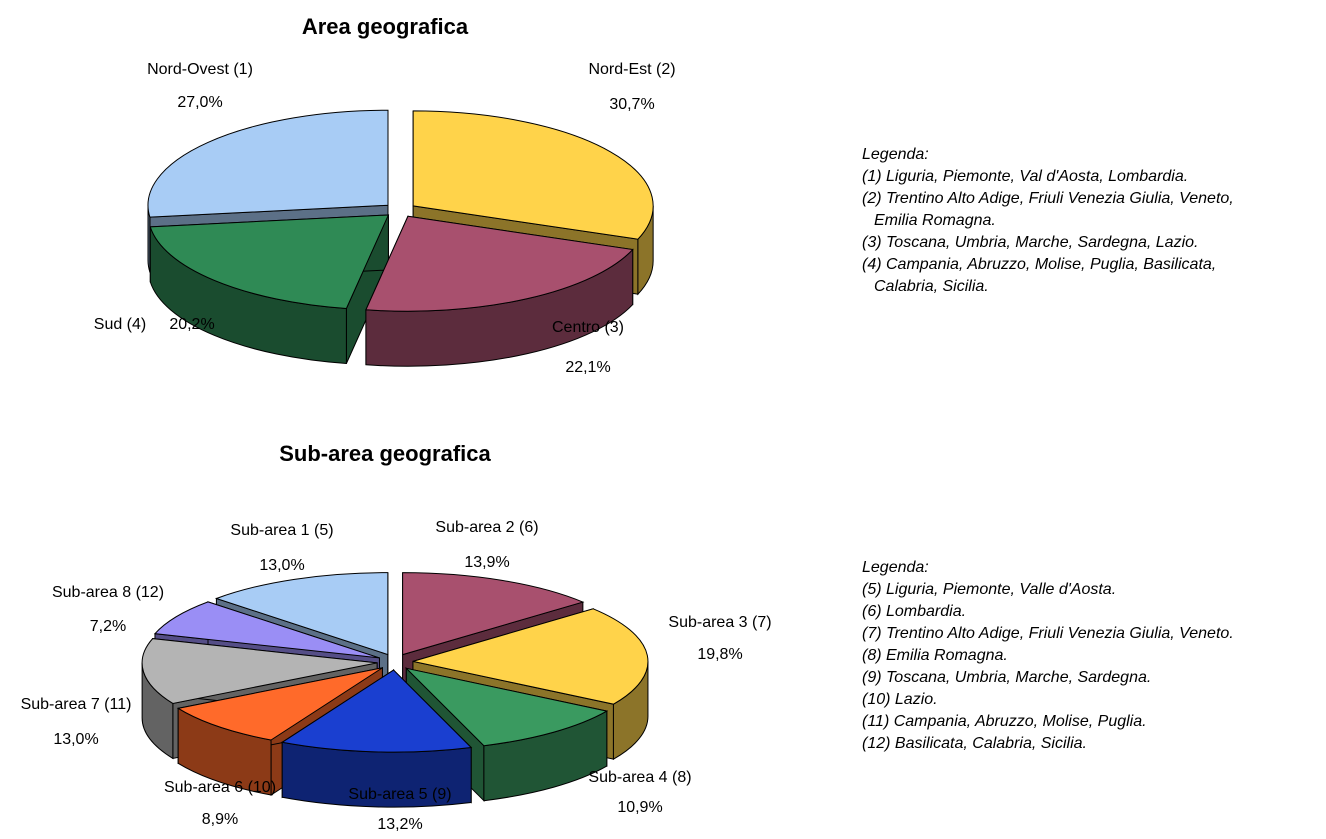  Describe the element at coordinates (76, 704) in the screenshot. I see `slice-label: Sub-area 7 (11)` at that location.